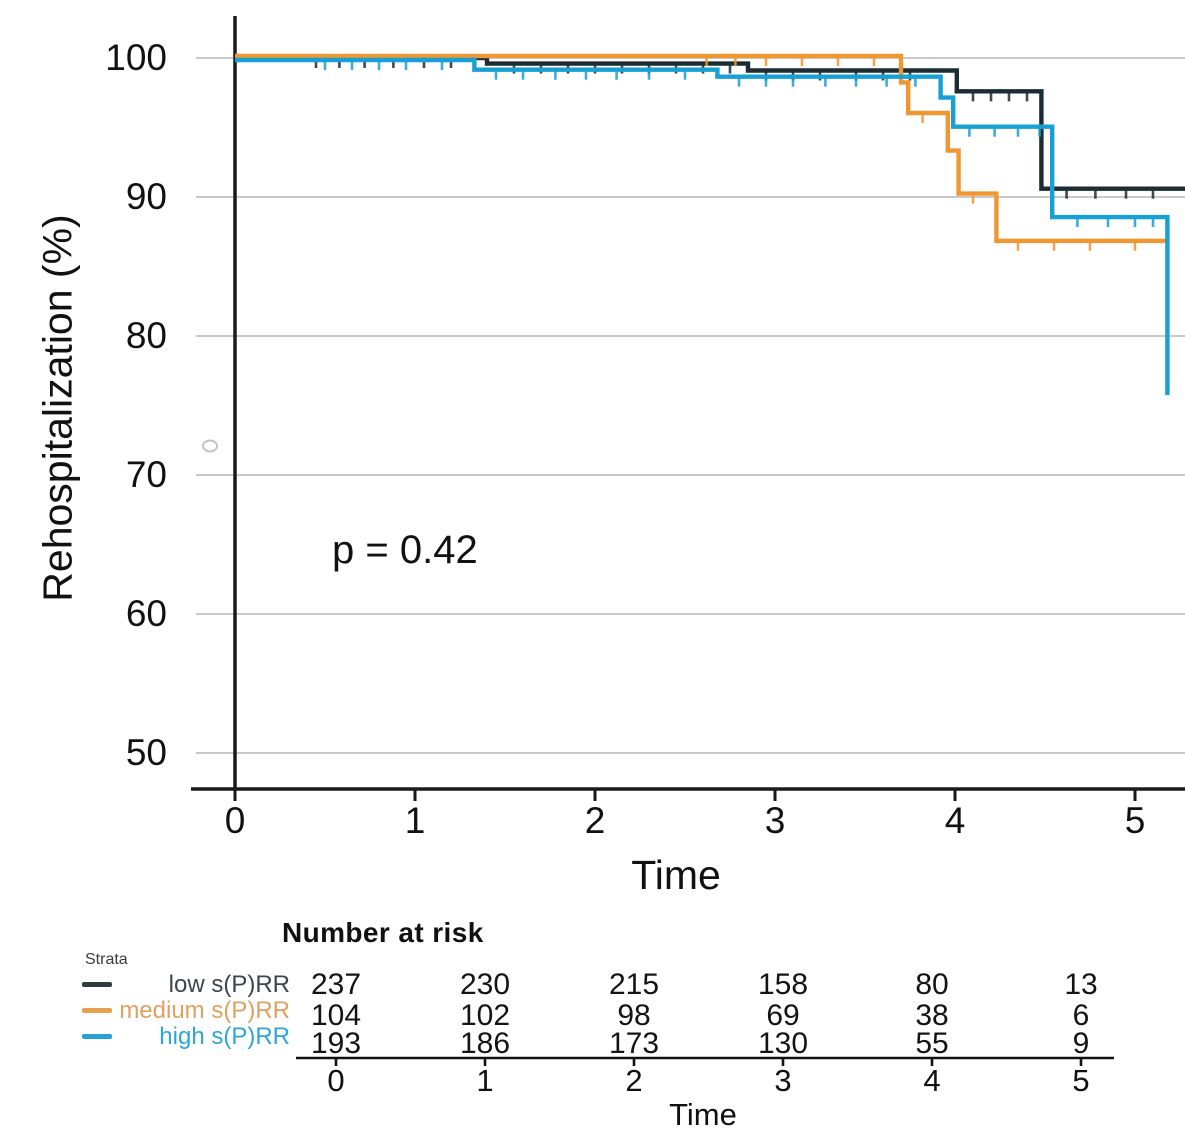 This screenshot has height=1143, width=1185. I want to click on artifact-circle, so click(210, 446).